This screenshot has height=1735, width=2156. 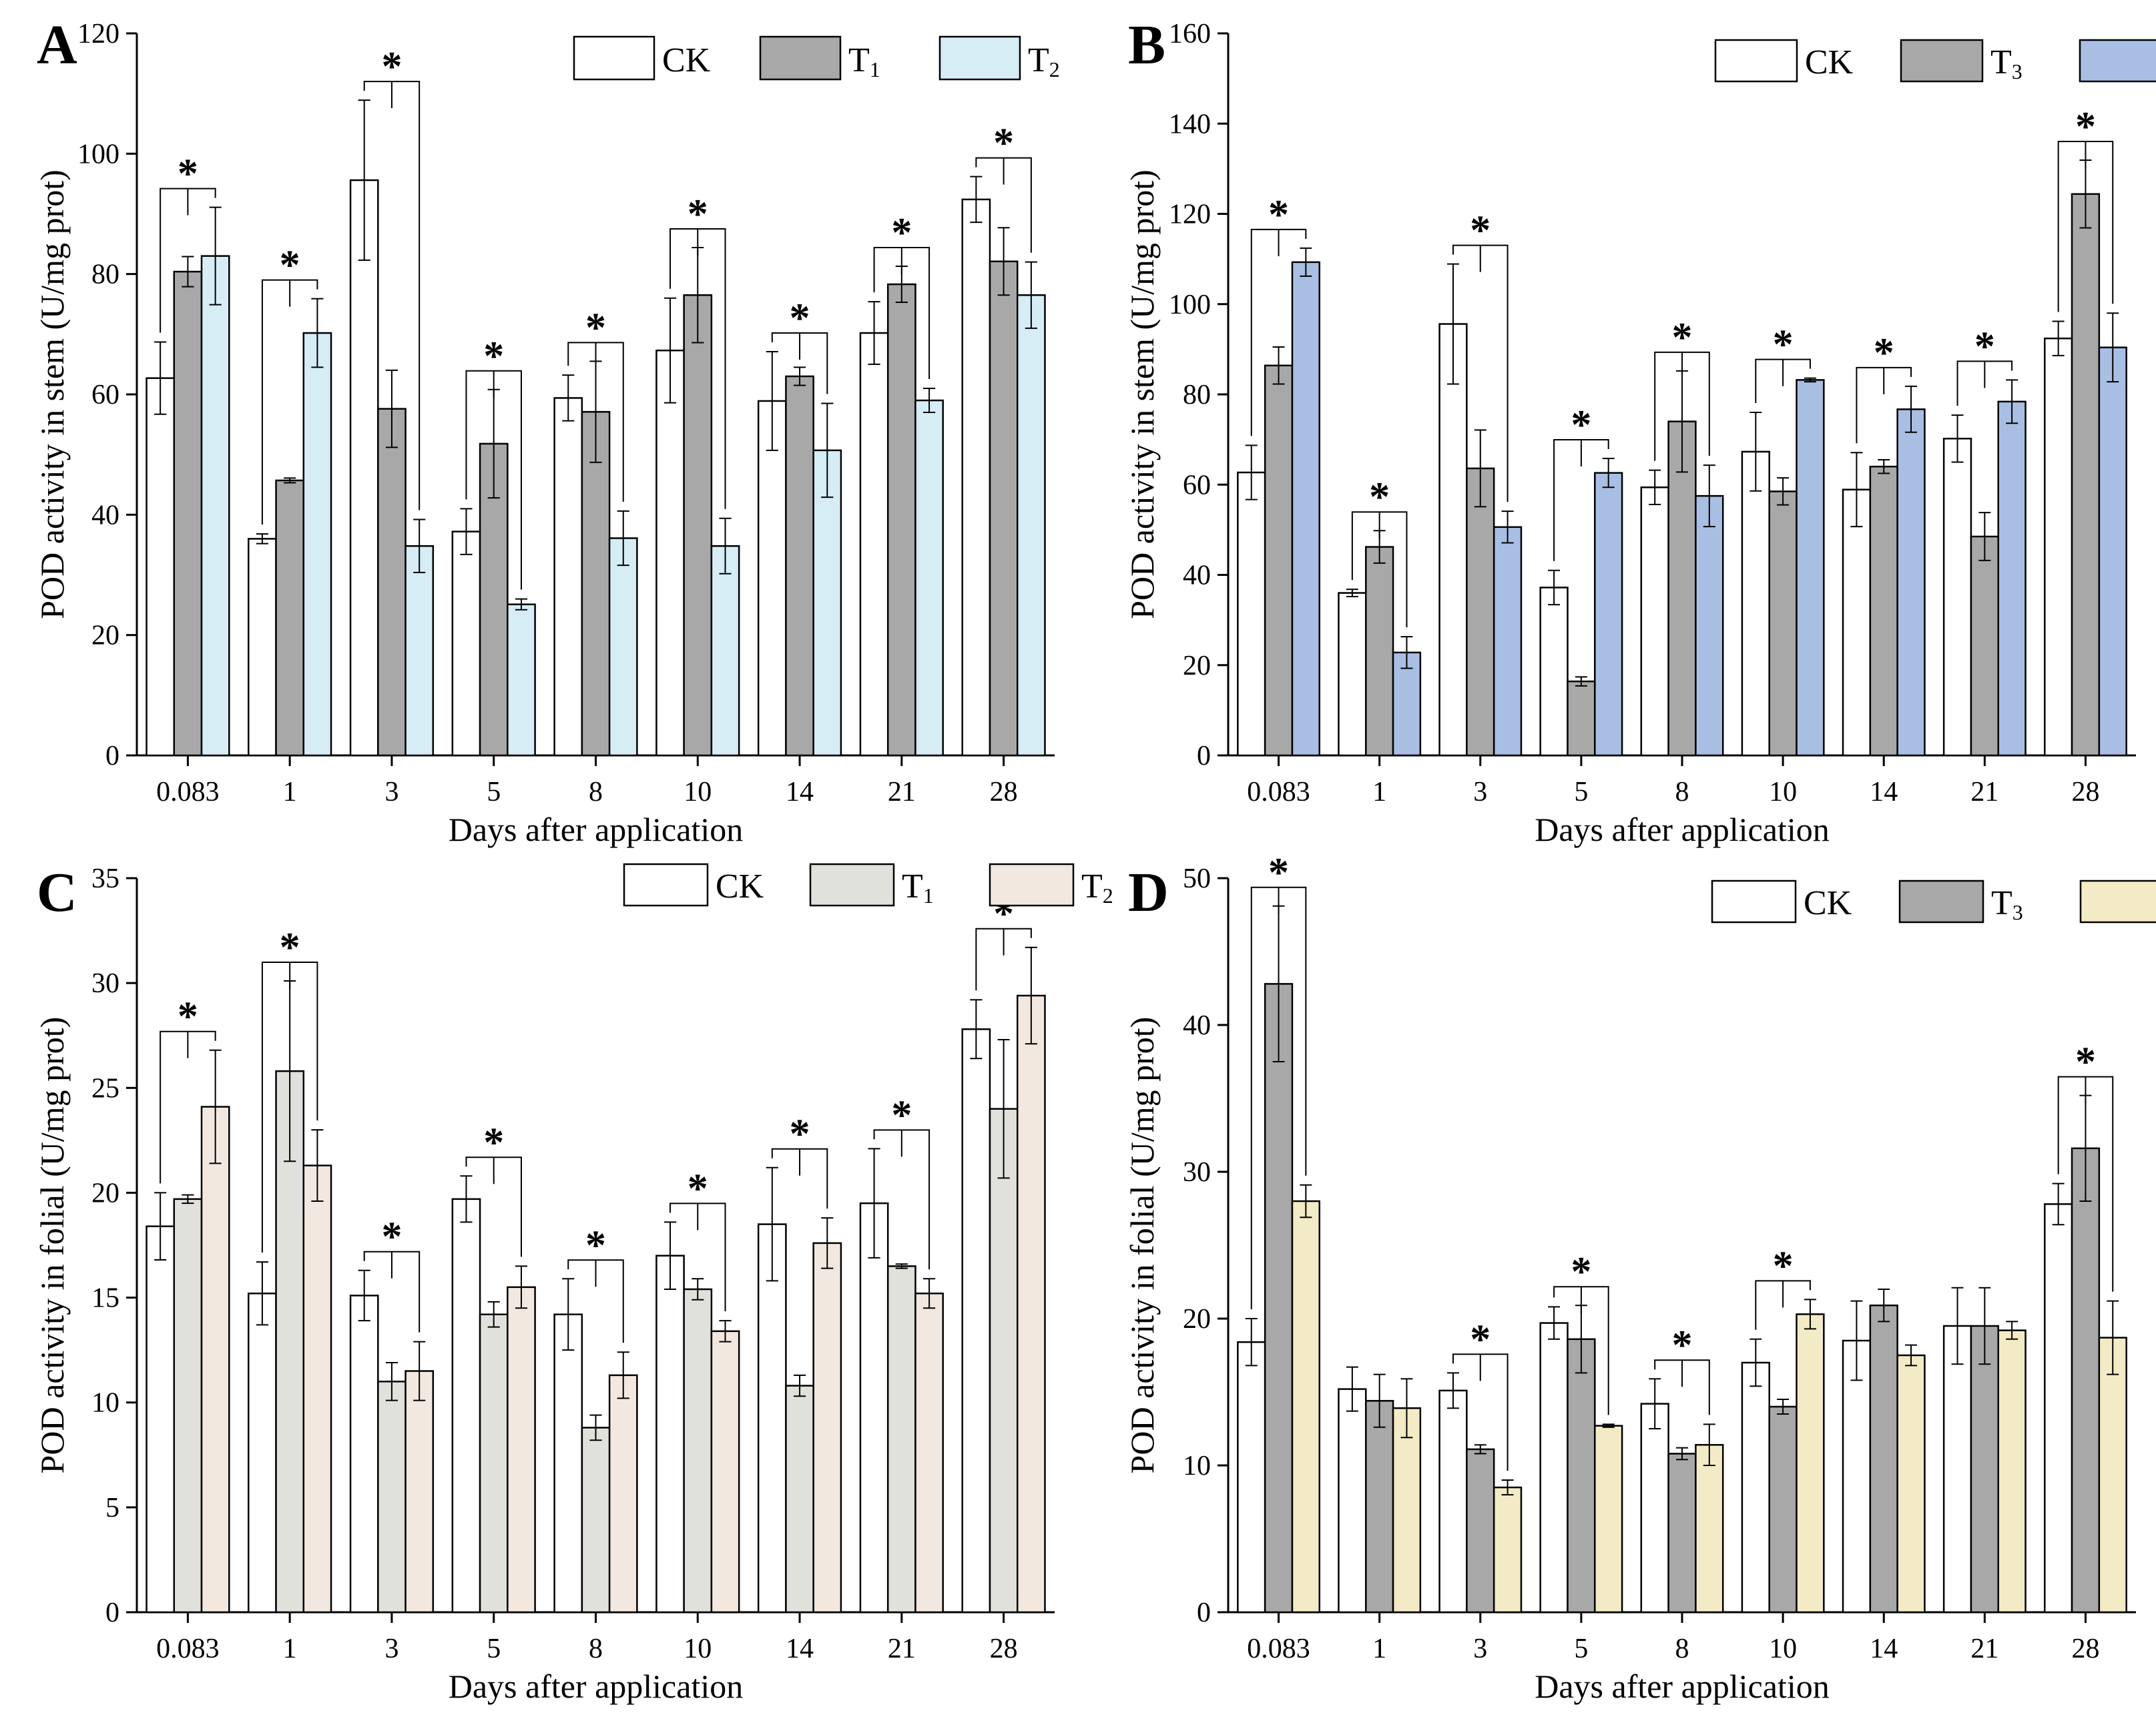 What do you see at coordinates (687, 60) in the screenshot?
I see `legend-label: CK` at bounding box center [687, 60].